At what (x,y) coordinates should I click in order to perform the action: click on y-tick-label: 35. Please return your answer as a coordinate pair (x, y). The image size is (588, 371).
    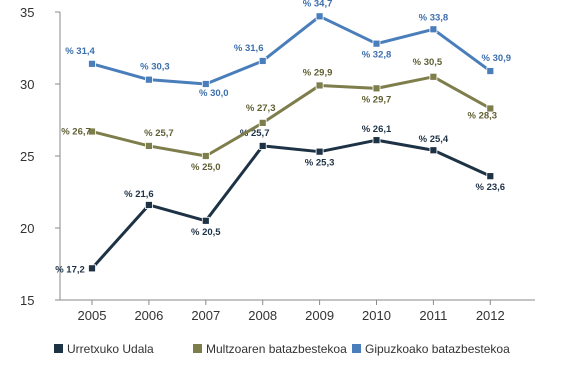
    Looking at the image, I should click on (27, 12).